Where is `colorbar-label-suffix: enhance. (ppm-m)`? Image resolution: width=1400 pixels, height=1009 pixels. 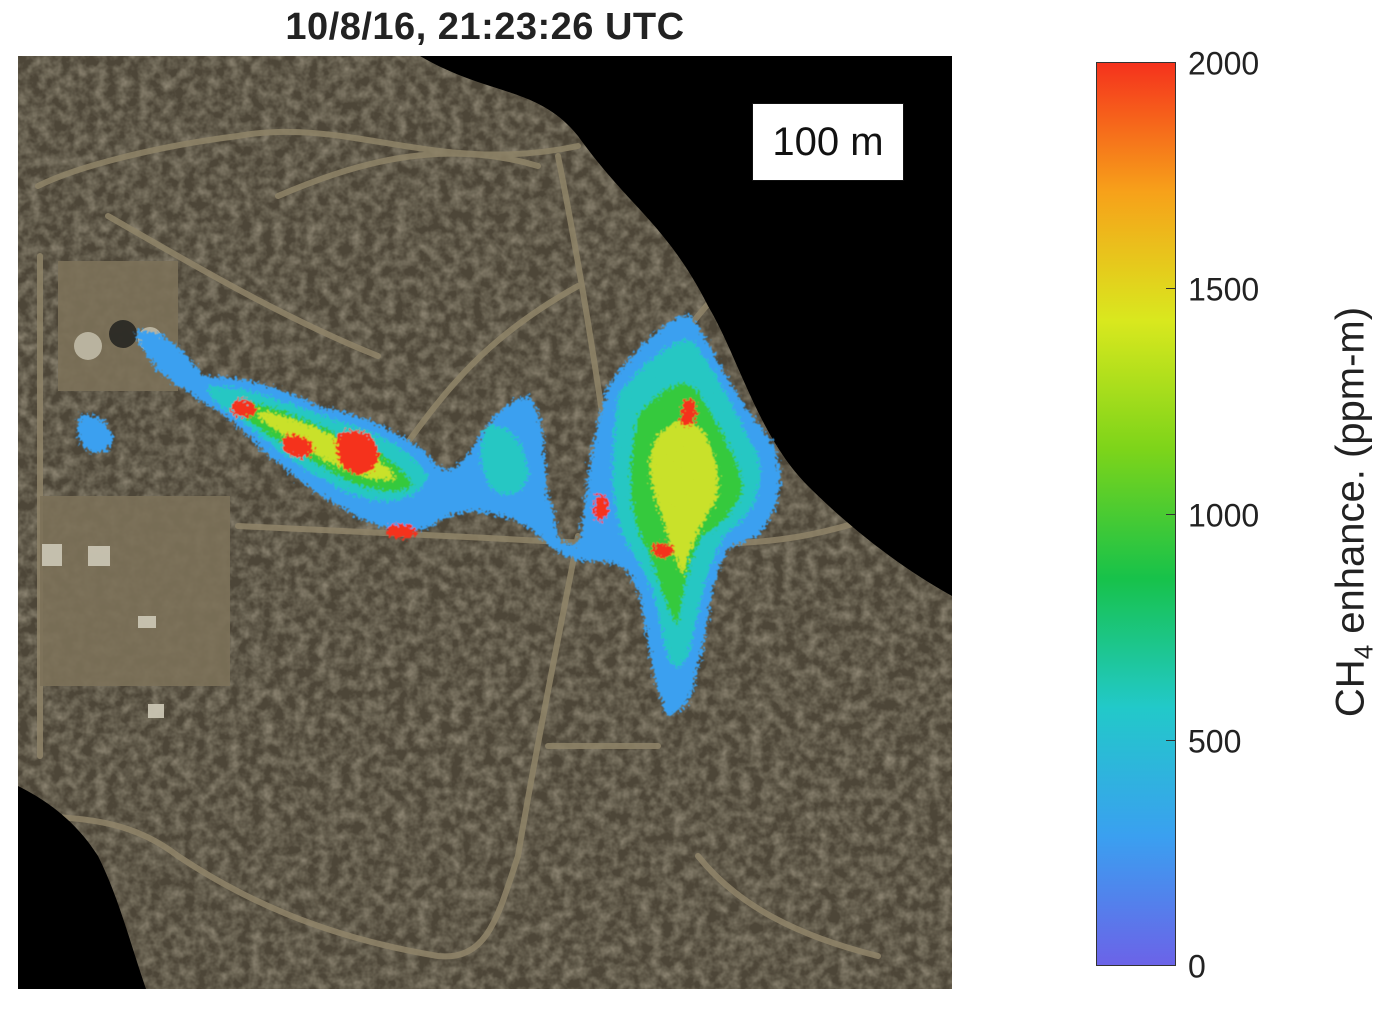 colorbar-label-suffix: enhance. (ppm-m) is located at coordinates (1350, 475).